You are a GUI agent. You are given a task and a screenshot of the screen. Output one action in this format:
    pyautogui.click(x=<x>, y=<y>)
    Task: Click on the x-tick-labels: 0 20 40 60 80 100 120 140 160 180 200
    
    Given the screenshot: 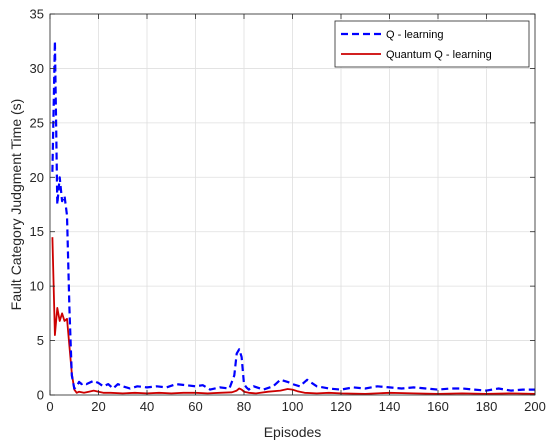 What is the action you would take?
    pyautogui.click(x=295, y=406)
    